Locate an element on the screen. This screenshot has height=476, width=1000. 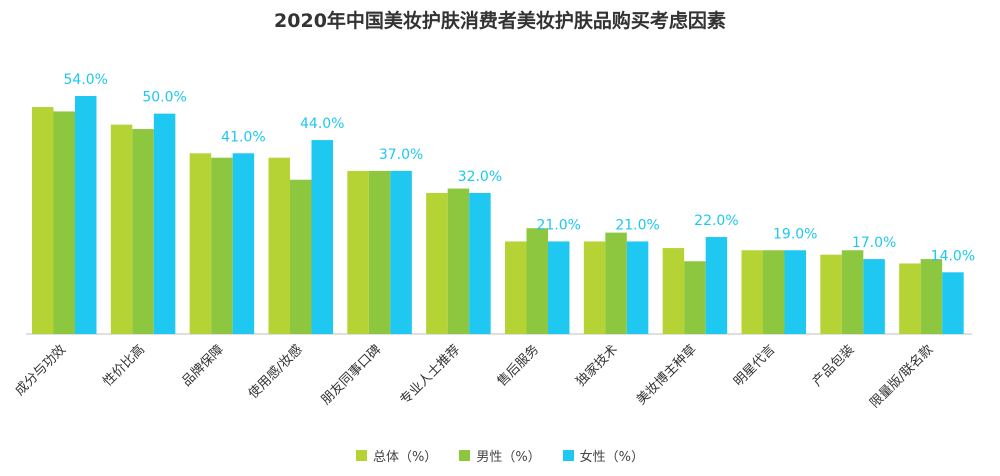
category-label-2: 品牌保障 is located at coordinates (203, 366).